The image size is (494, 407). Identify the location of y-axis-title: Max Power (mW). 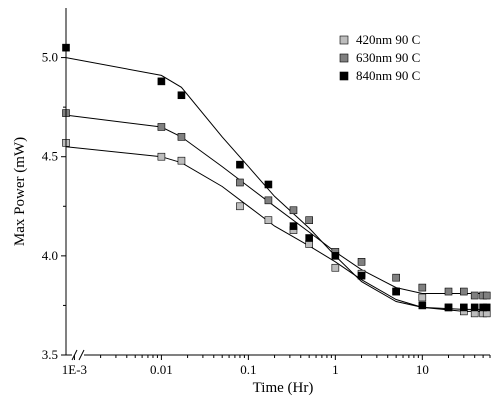
(20, 191).